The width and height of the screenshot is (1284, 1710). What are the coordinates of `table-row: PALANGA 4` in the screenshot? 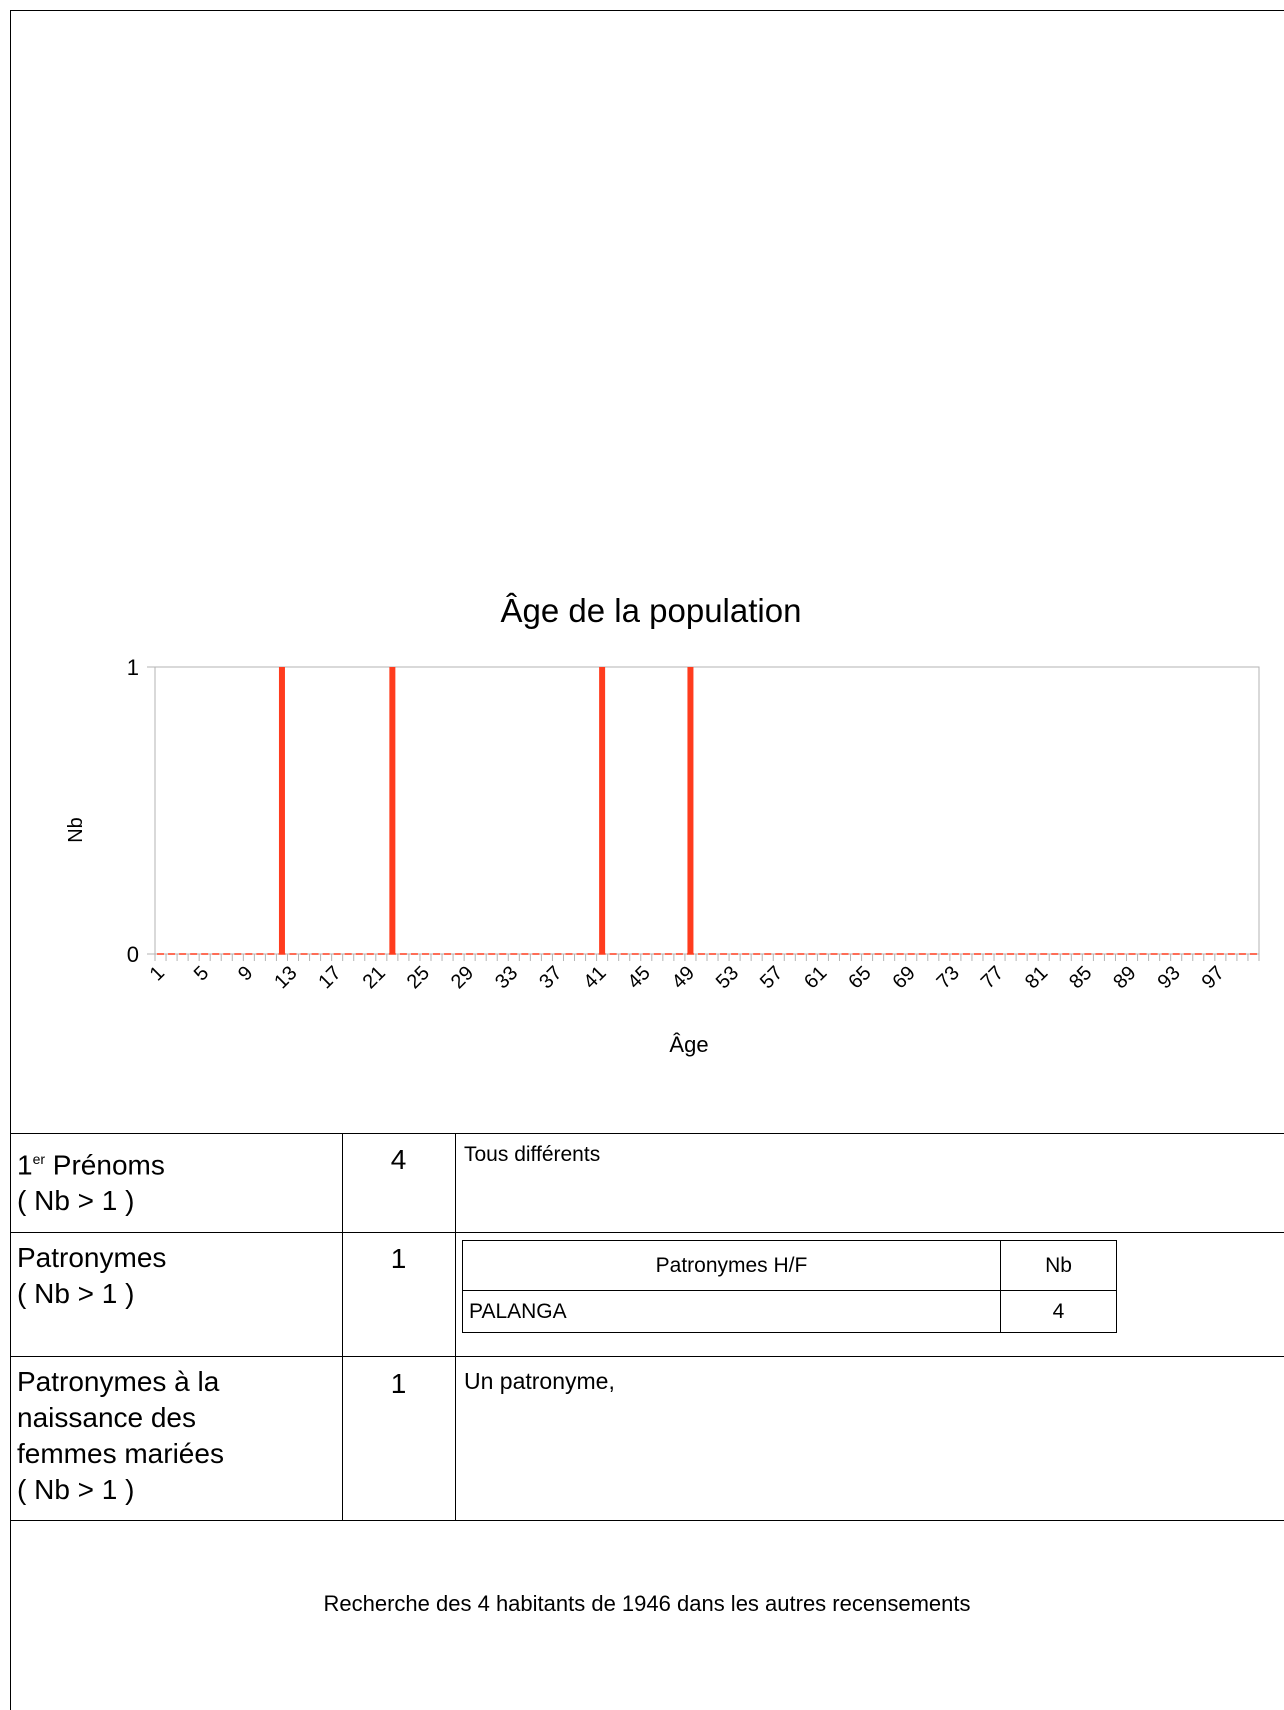 It's located at (789, 1311).